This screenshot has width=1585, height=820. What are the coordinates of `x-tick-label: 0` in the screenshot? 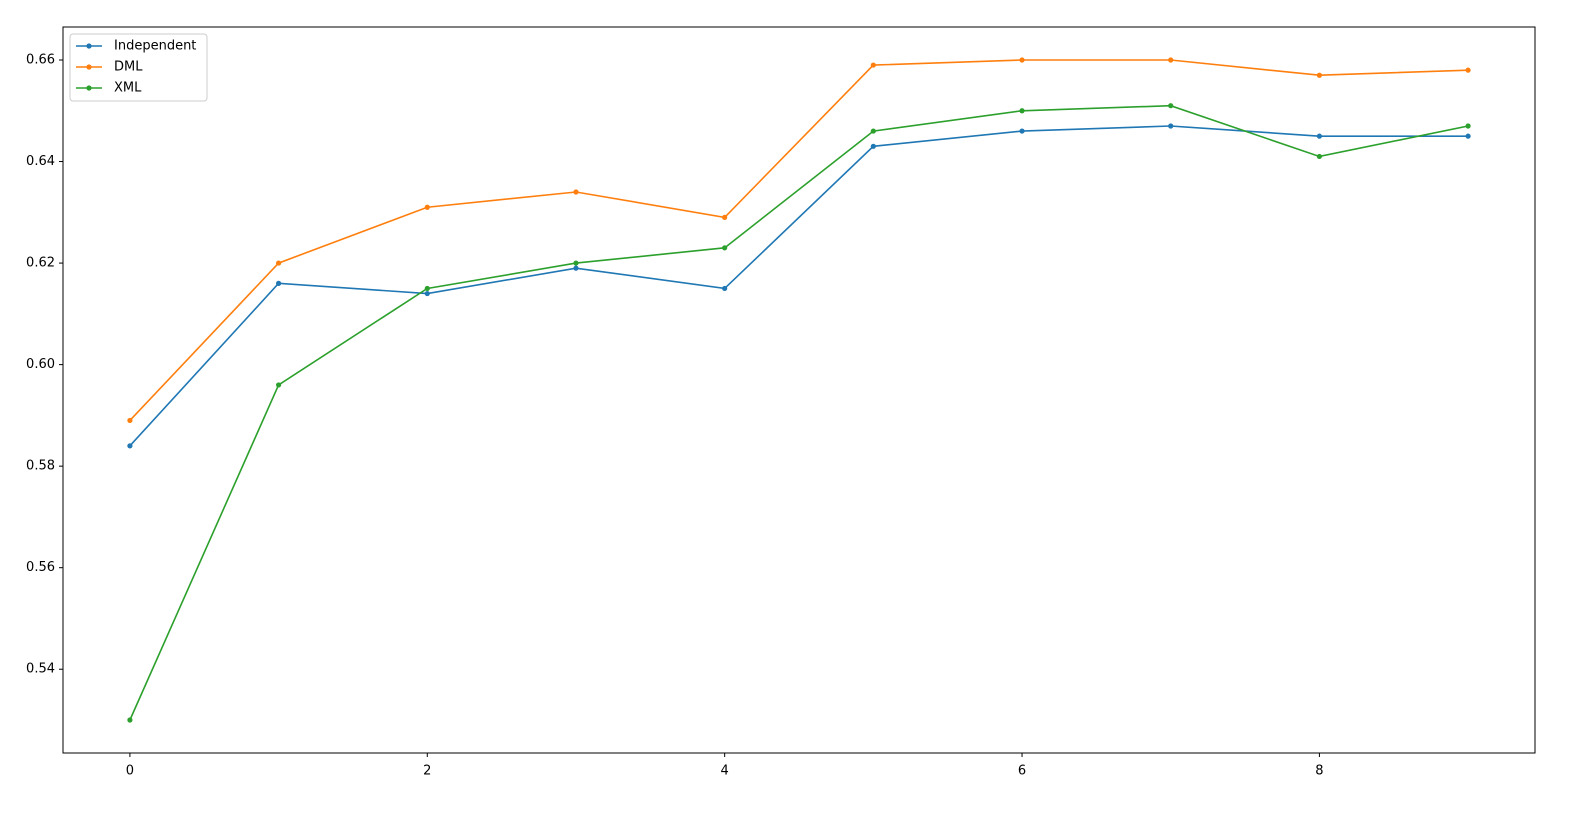 It's located at (130, 771).